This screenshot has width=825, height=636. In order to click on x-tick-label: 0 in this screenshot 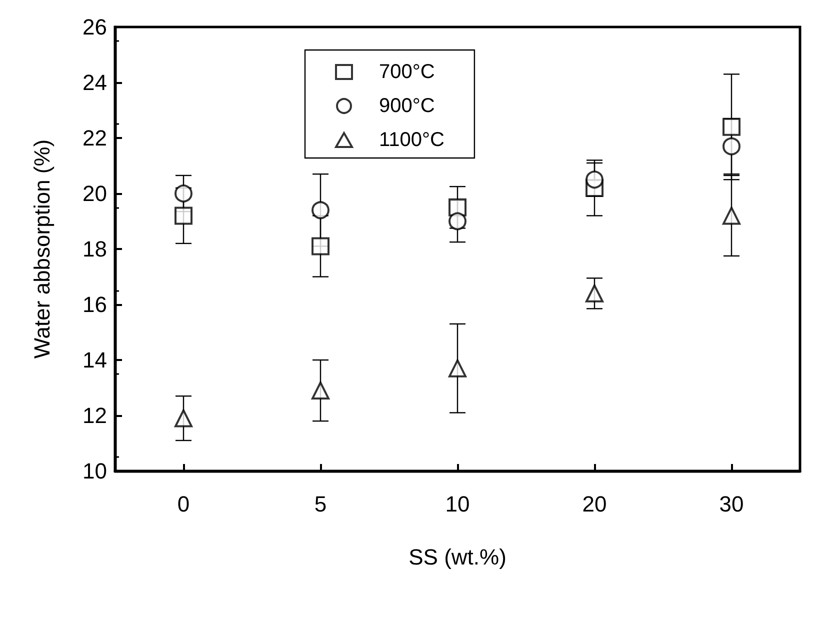, I will do `click(183, 504)`.